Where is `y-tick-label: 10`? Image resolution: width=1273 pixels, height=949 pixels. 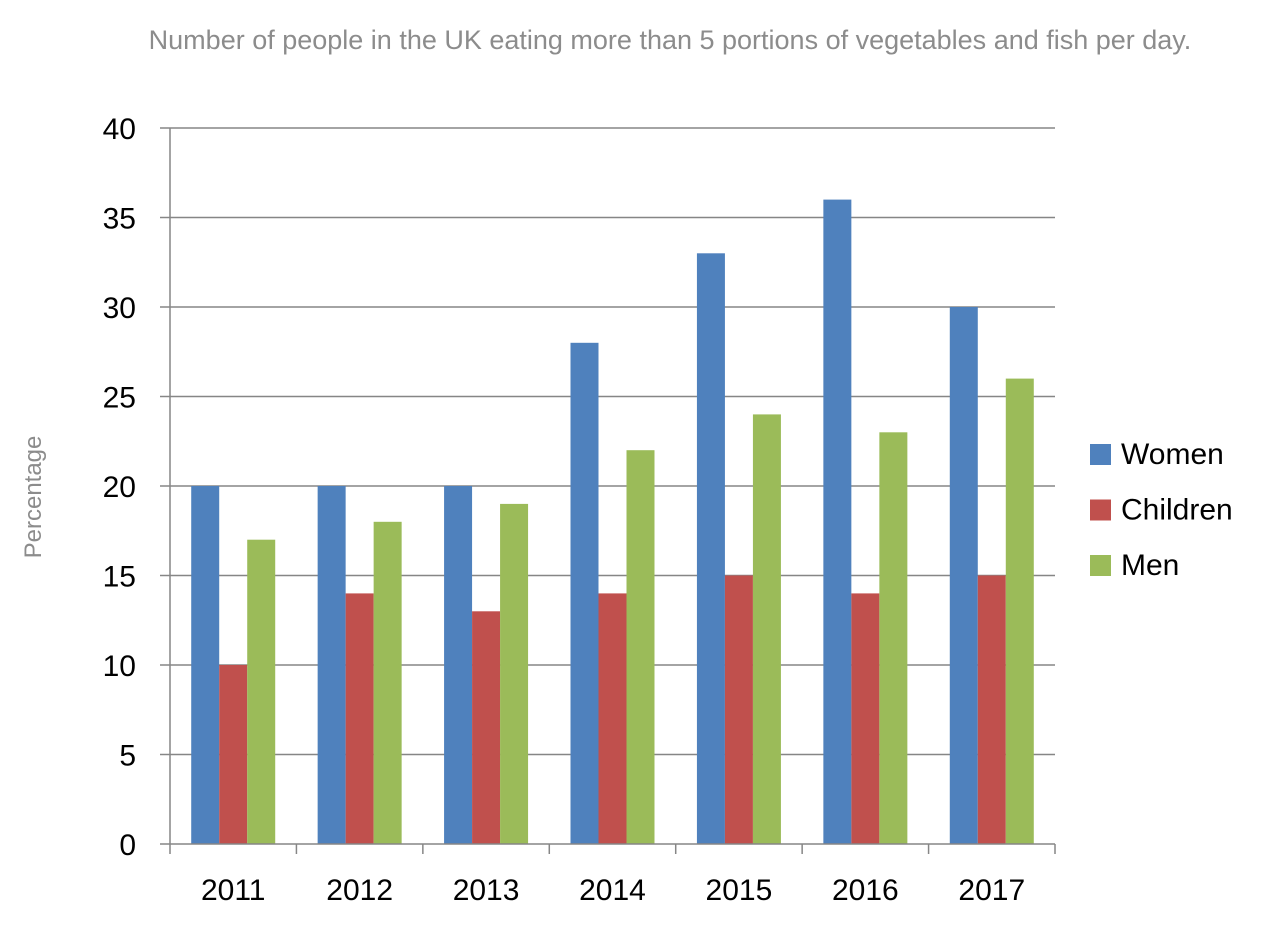
y-tick-label: 10 is located at coordinates (119, 666).